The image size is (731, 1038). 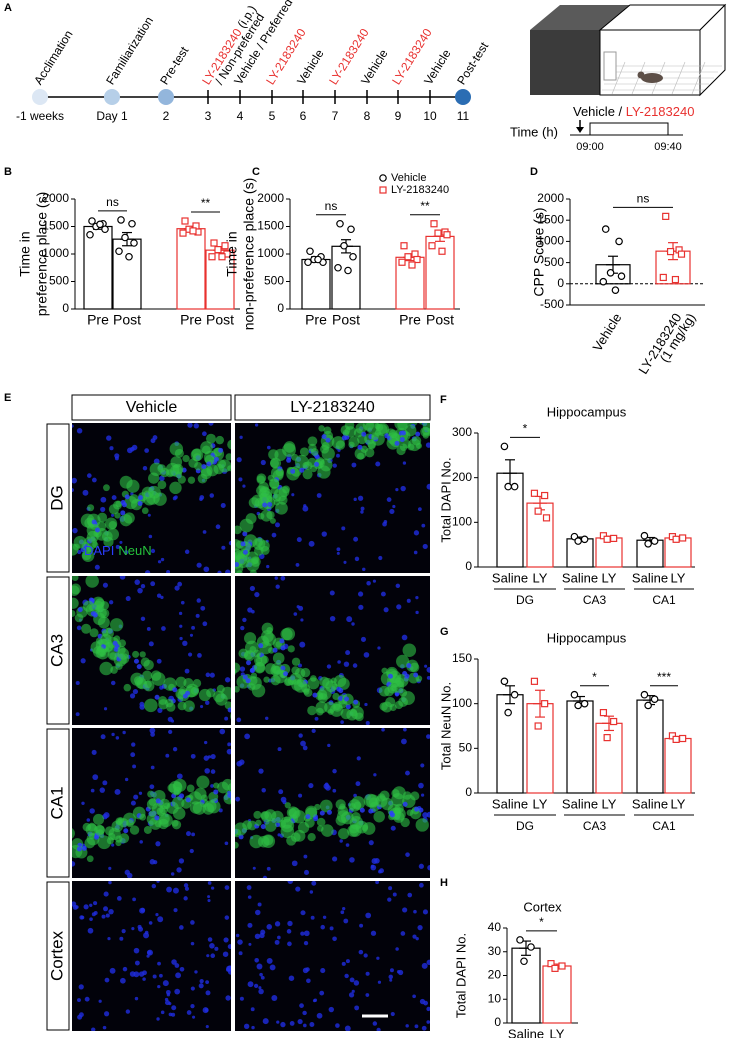 I want to click on bar, so click(x=191, y=269).